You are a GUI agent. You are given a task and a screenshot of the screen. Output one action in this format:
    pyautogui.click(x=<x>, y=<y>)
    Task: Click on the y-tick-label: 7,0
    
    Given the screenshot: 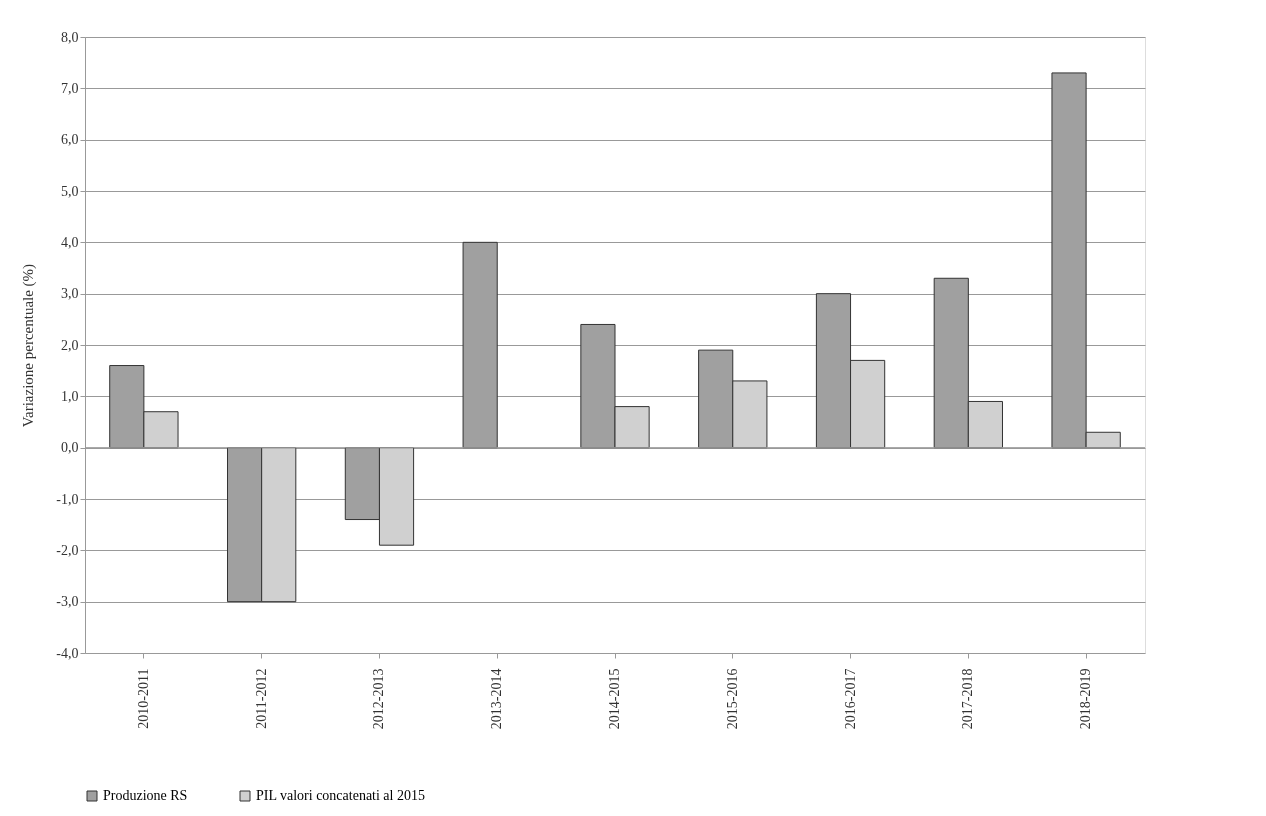 What is the action you would take?
    pyautogui.click(x=70, y=88)
    